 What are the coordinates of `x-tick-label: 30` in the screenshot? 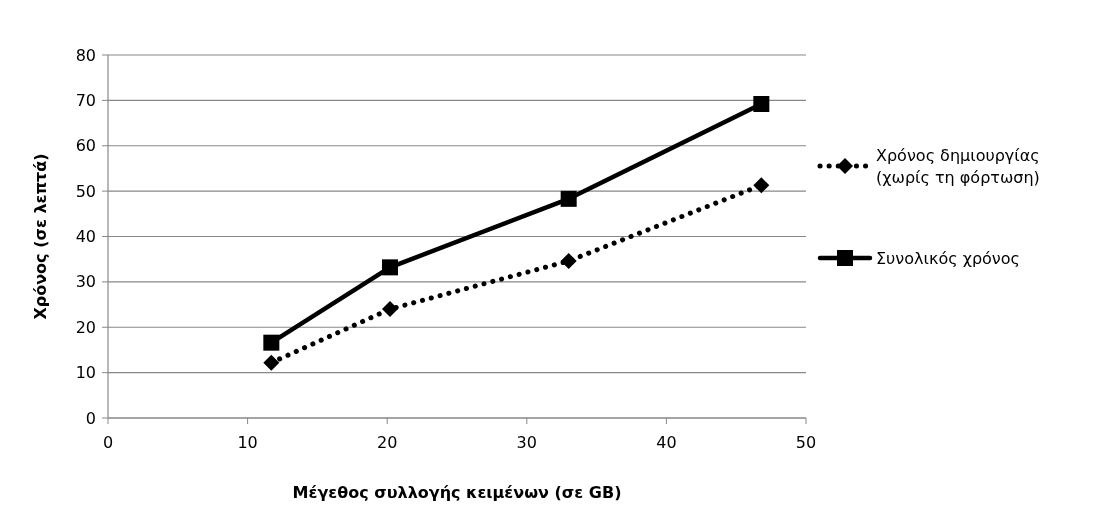 It's located at (526, 442).